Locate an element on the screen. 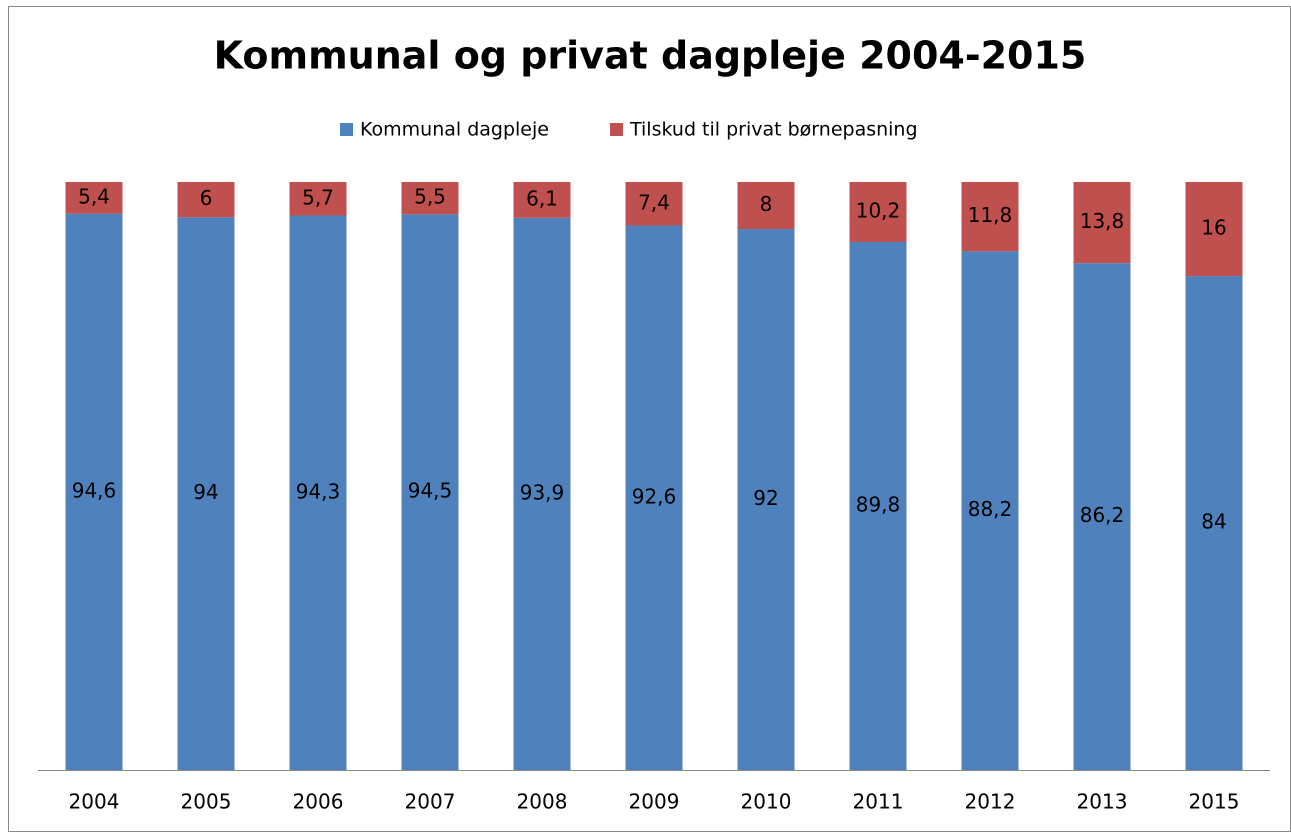 The height and width of the screenshot is (832, 1291). data-label: 11,8 is located at coordinates (990, 215).